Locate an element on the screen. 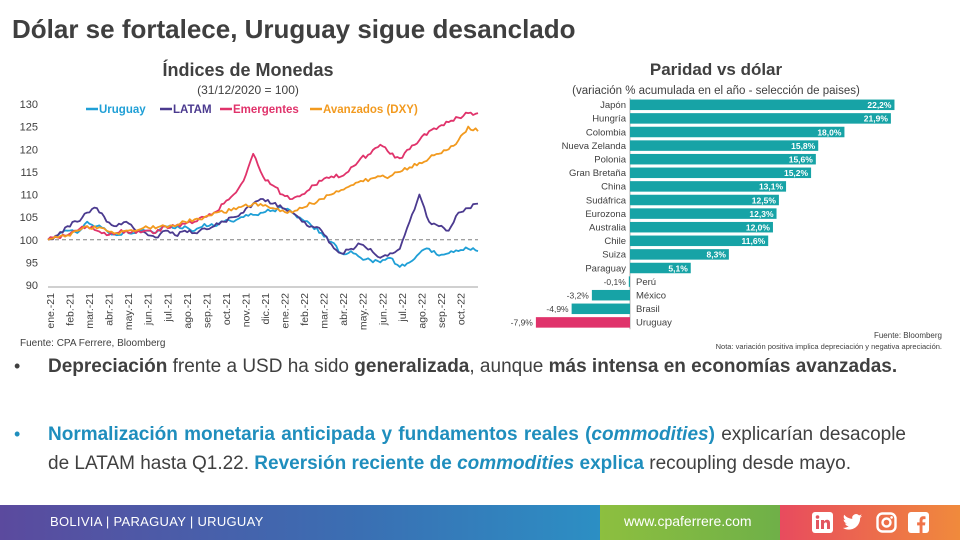  bar-value-label: 15,8% is located at coordinates (803, 146).